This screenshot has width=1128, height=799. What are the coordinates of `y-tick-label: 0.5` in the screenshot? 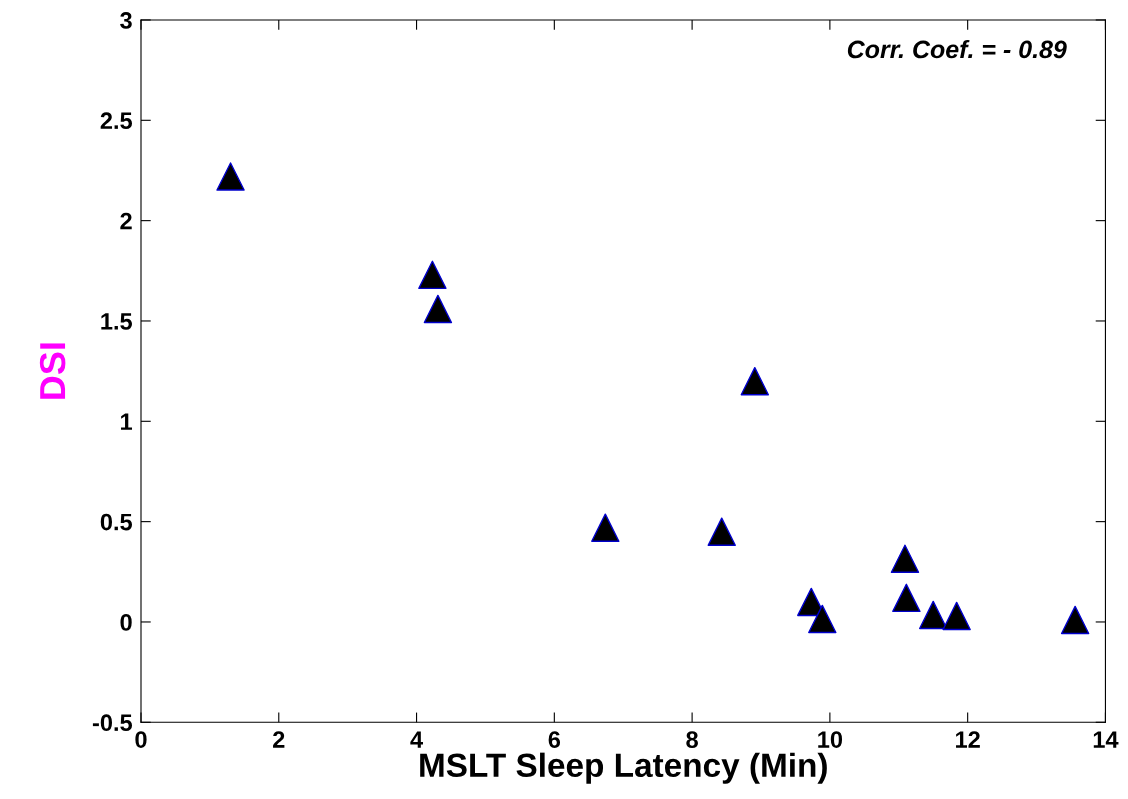 It's located at (116, 522).